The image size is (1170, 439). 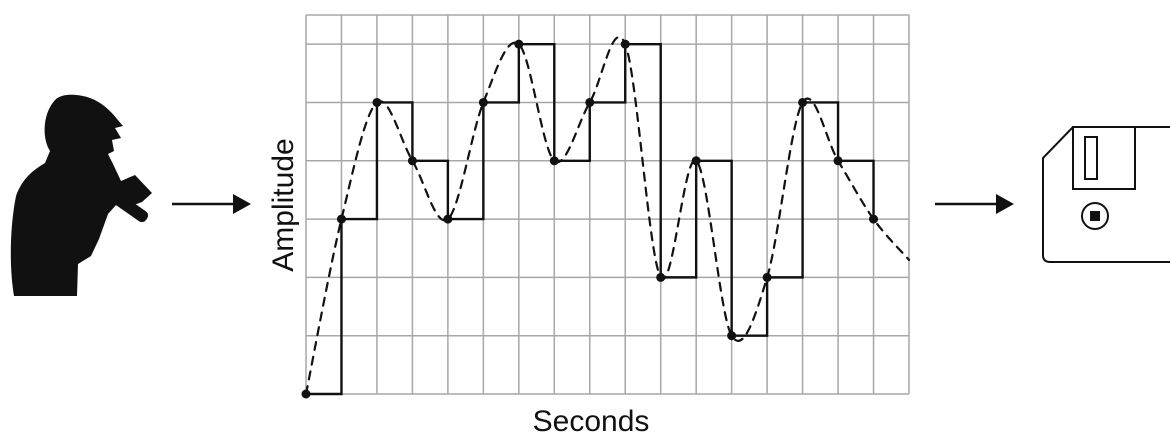 What do you see at coordinates (283, 204) in the screenshot?
I see `y-axis-label: Amplitude` at bounding box center [283, 204].